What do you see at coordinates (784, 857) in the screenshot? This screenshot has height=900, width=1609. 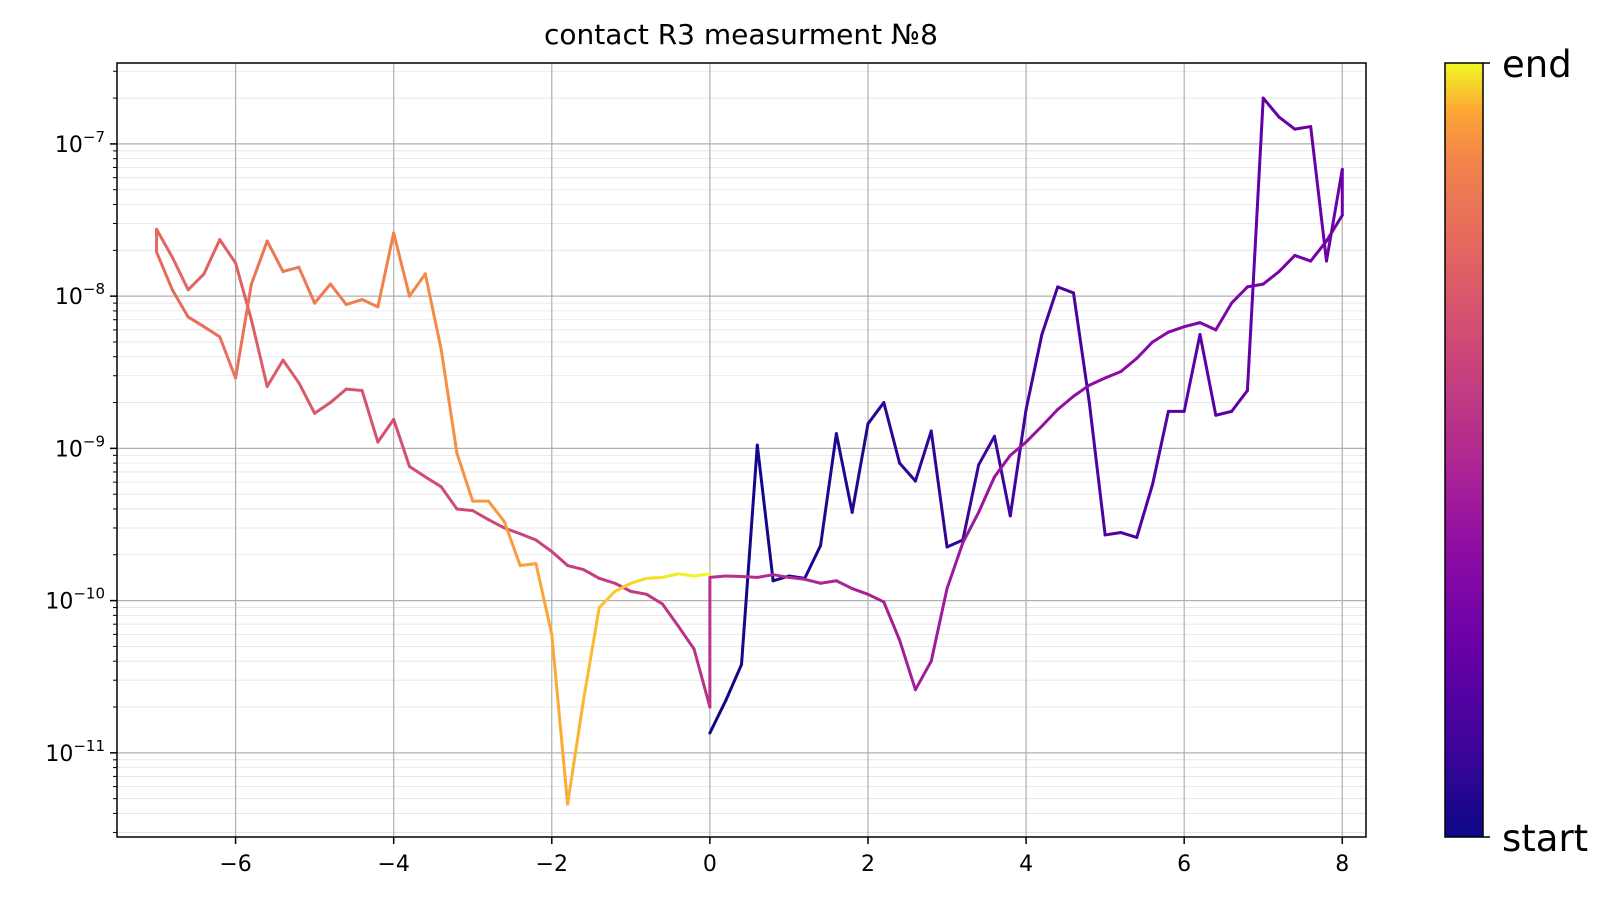 I see `x-axis: −6 −4 −2 0 2 4 6 8` at bounding box center [784, 857].